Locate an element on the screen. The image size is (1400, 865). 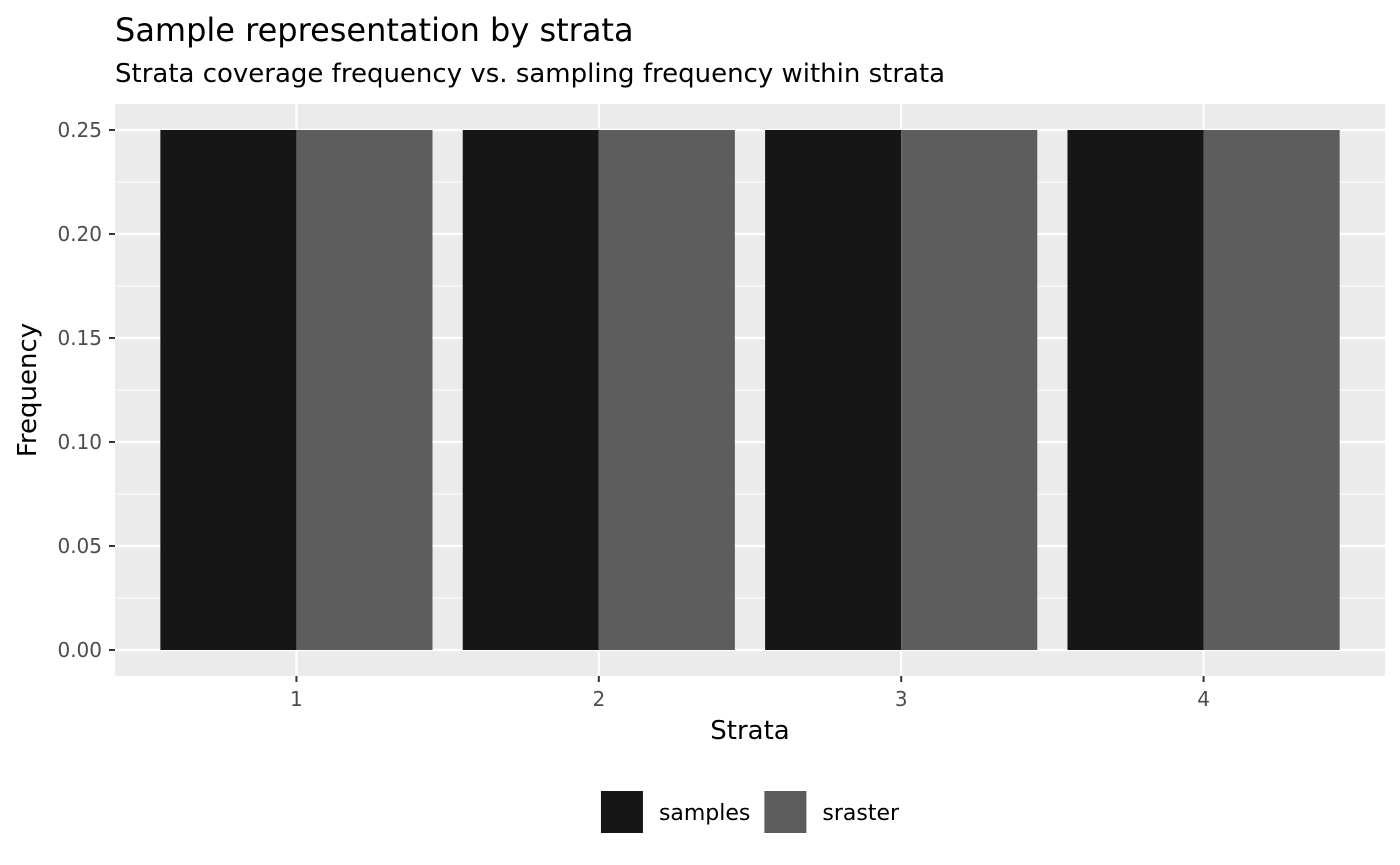
y-tick-label: 0.15 is located at coordinates (79, 338).